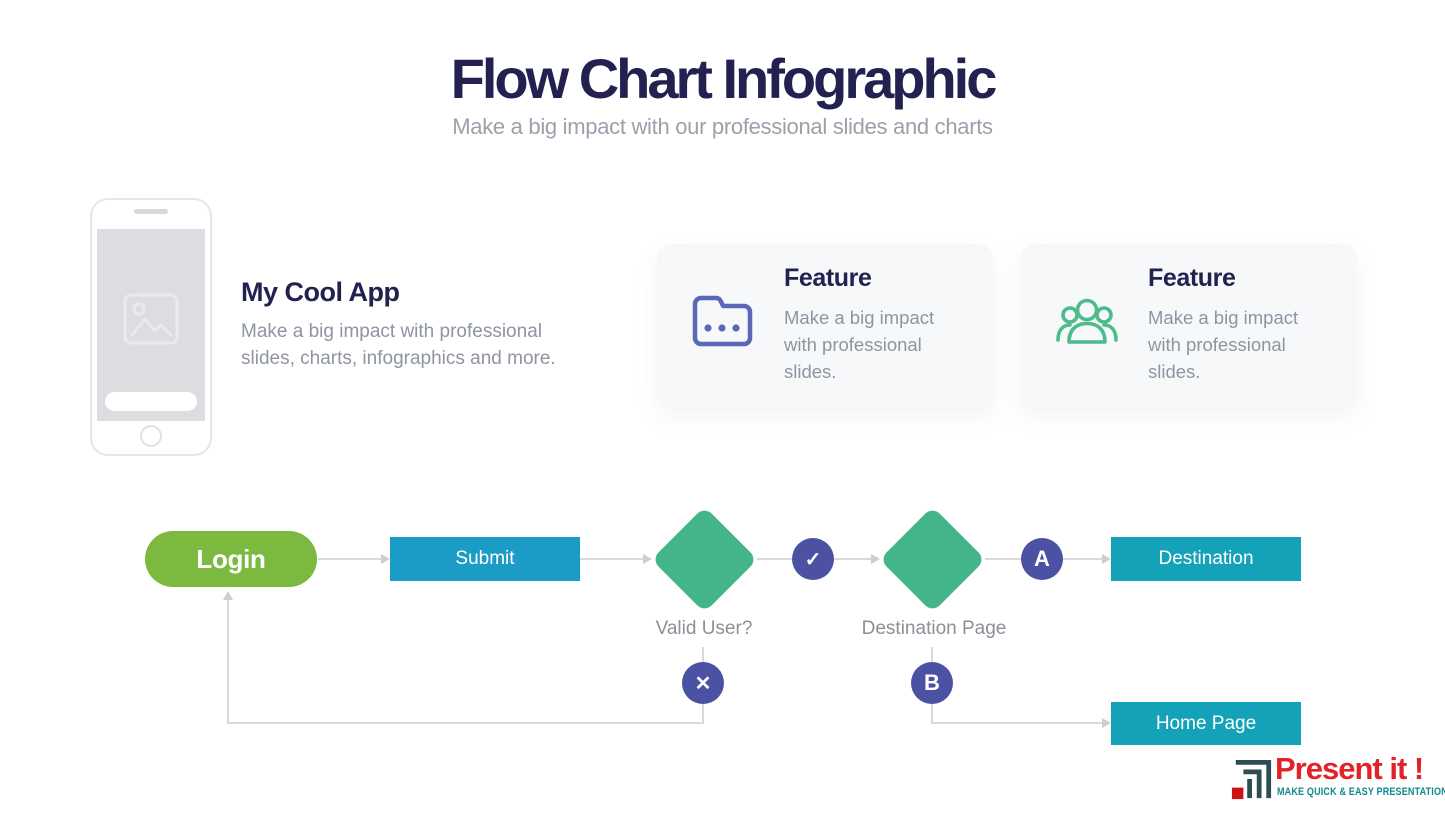 The image size is (1445, 814). What do you see at coordinates (1206, 723) in the screenshot?
I see `flow-node-home-page: Home Page` at bounding box center [1206, 723].